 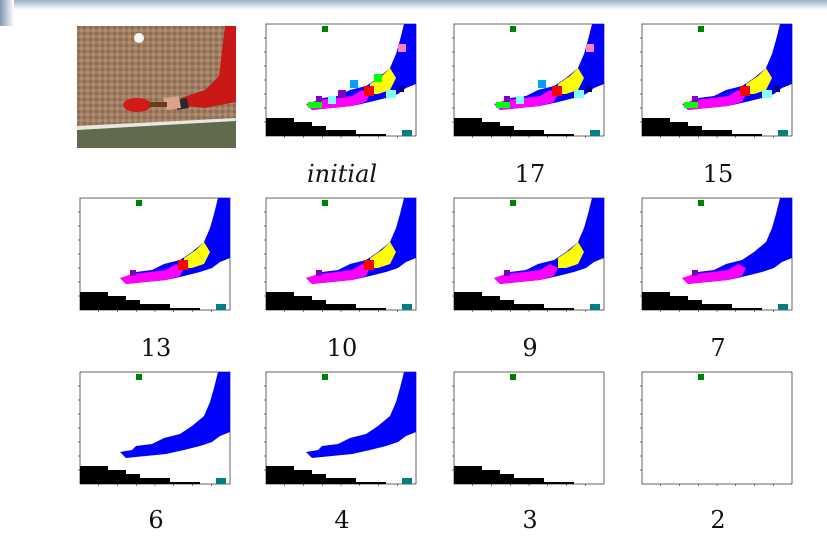 I want to click on slide-corner-decoration, so click(x=7, y=13).